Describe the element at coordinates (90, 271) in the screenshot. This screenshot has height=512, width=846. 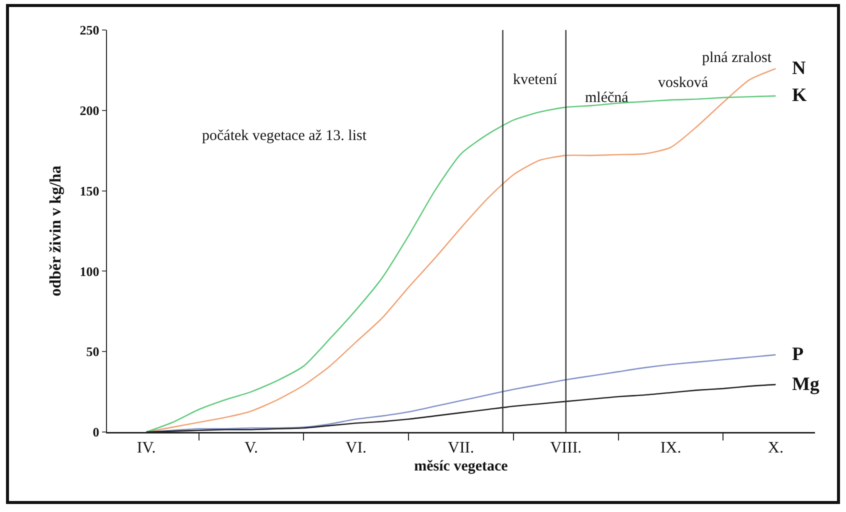
I see `y-tick-label: 100` at that location.